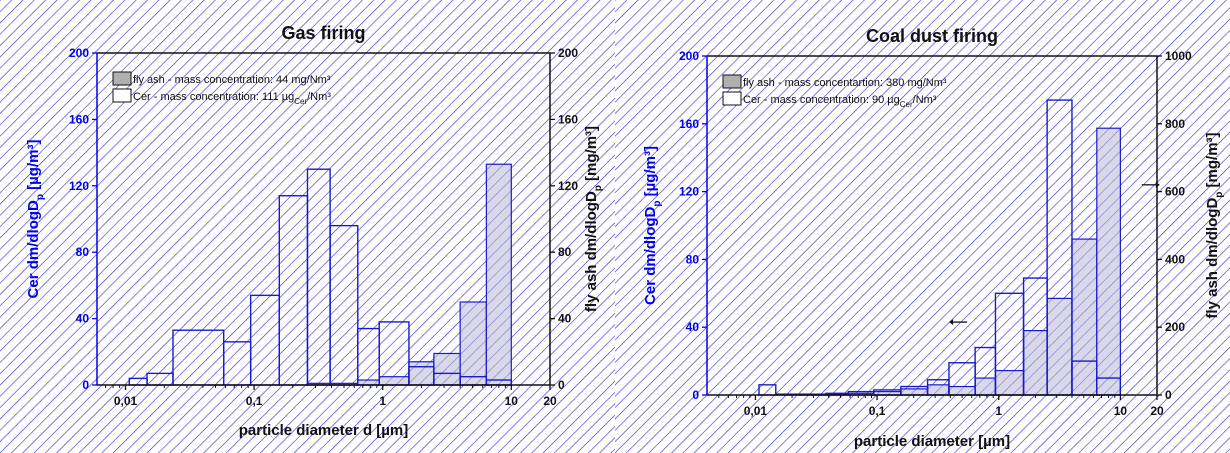 This screenshot has width=1230, height=453. I want to click on right-tick-label-4: 800, so click(1175, 124).